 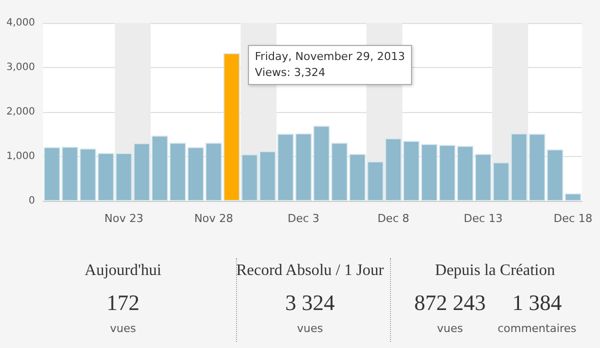 What do you see at coordinates (20, 67) in the screenshot?
I see `y-tick-label: 3,000` at bounding box center [20, 67].